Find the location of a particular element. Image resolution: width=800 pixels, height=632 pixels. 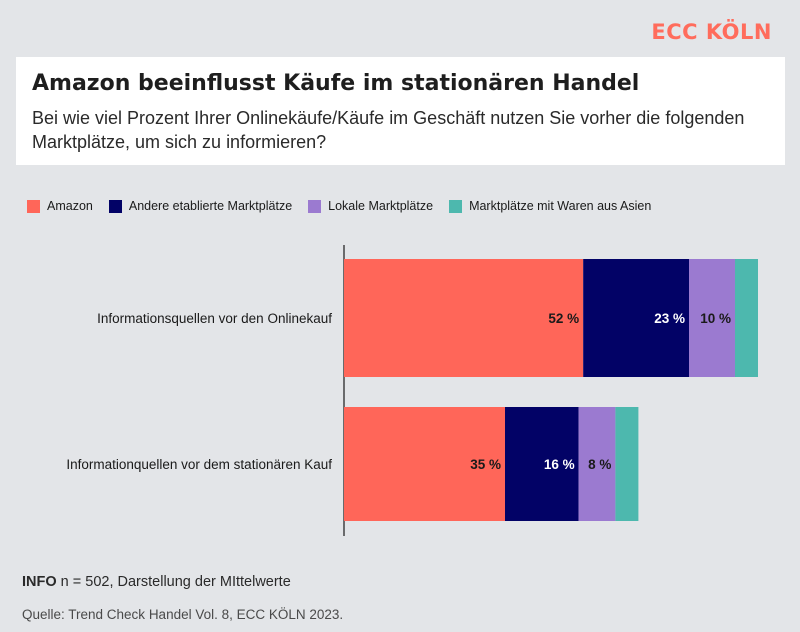

legend-swatch-asien is located at coordinates (456, 206).